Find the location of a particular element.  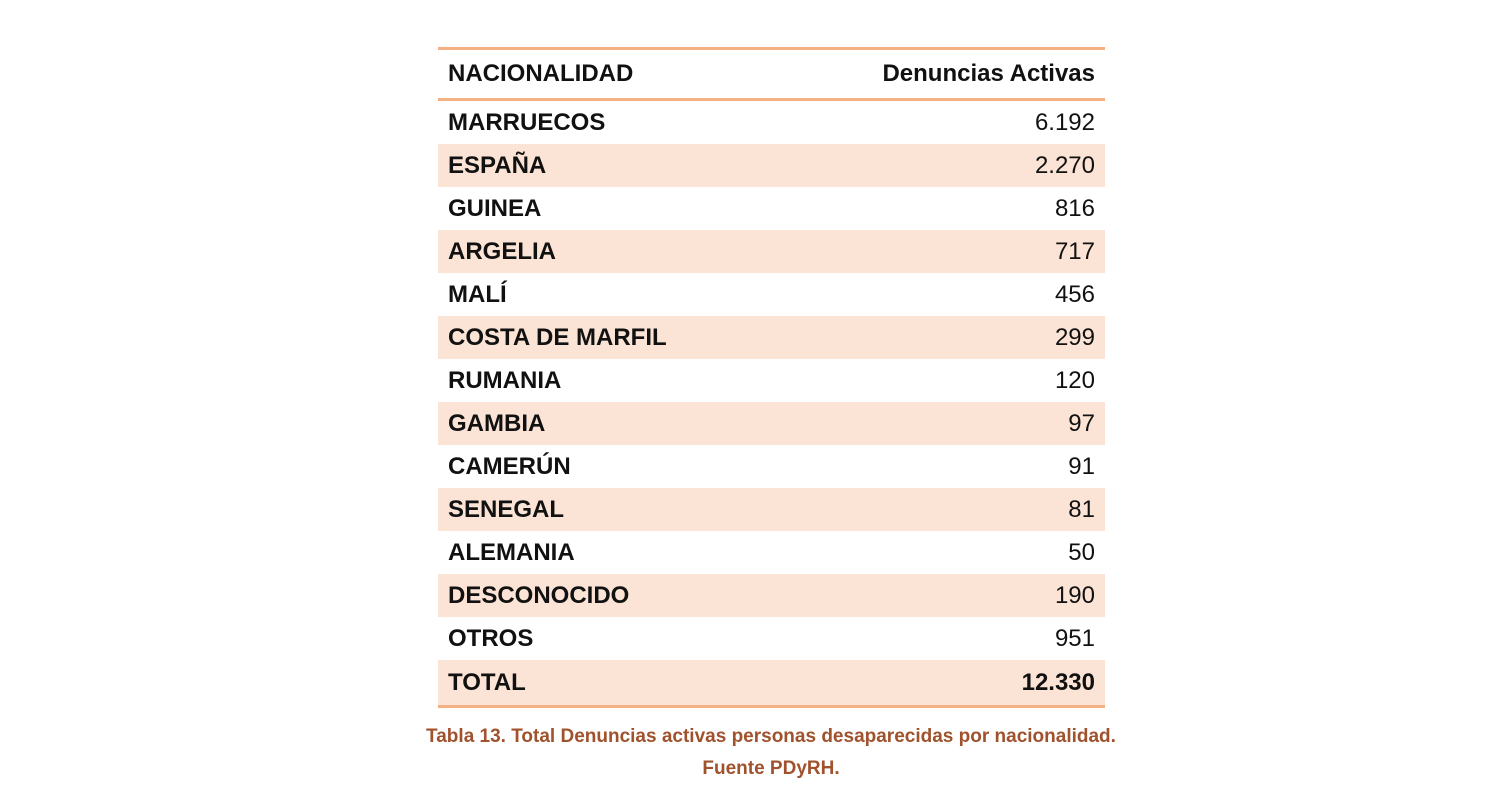

row-nationality: OTROS is located at coordinates (491, 638).